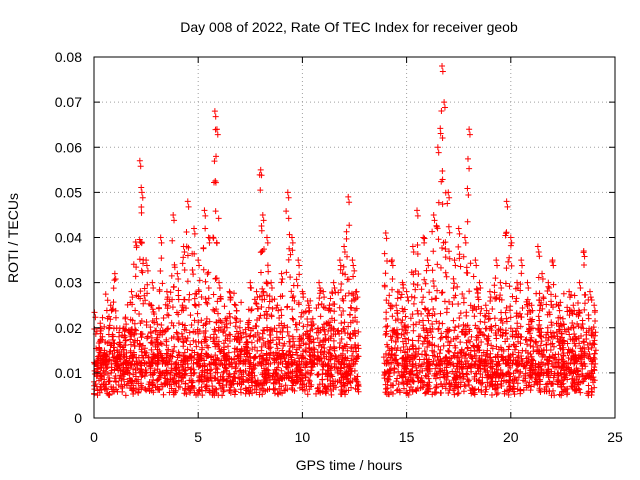 The width and height of the screenshot is (640, 480). What do you see at coordinates (511, 437) in the screenshot?
I see `x-tick-label: 20` at bounding box center [511, 437].